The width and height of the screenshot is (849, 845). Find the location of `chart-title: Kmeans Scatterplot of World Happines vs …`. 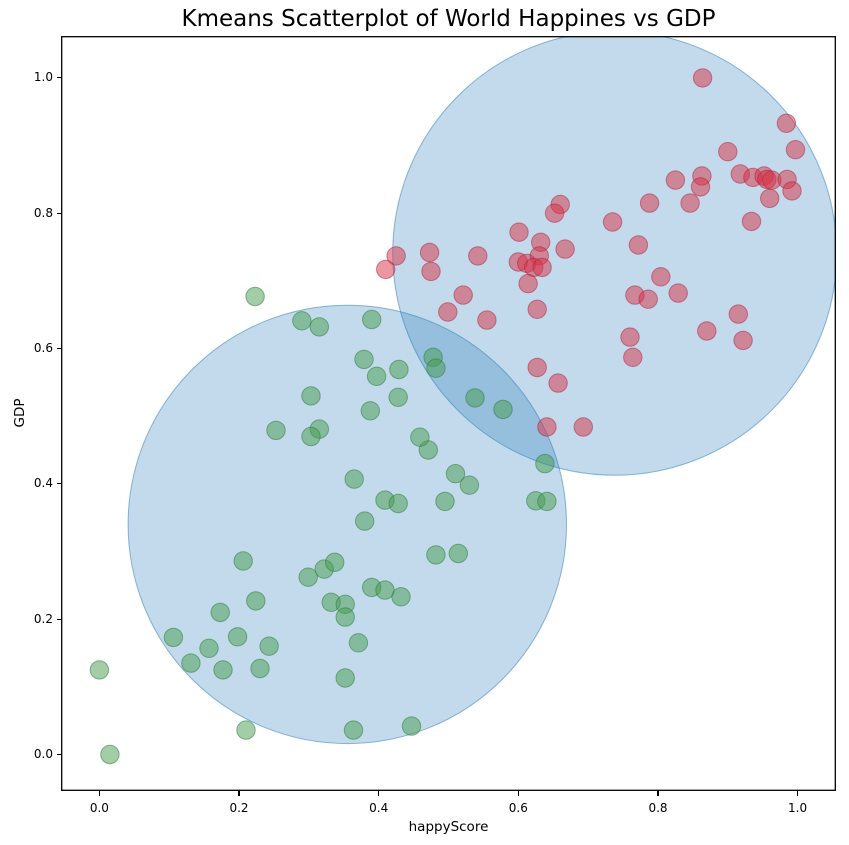

chart-title: Kmeans Scatterplot of World Happines vs … is located at coordinates (448, 19).